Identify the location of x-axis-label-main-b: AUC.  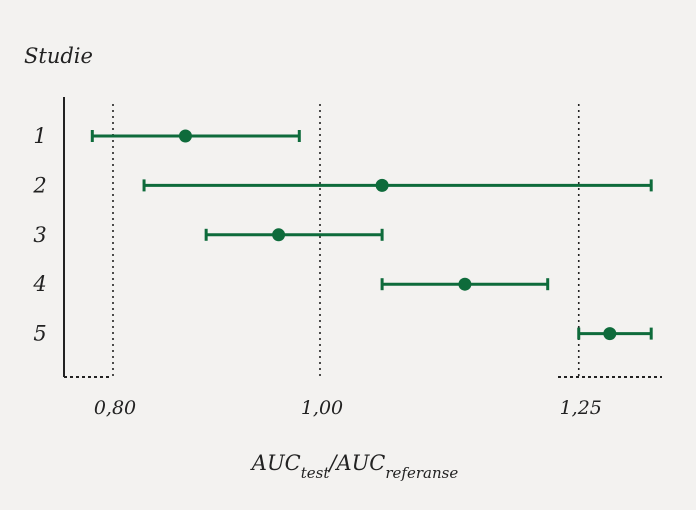
(359, 463).